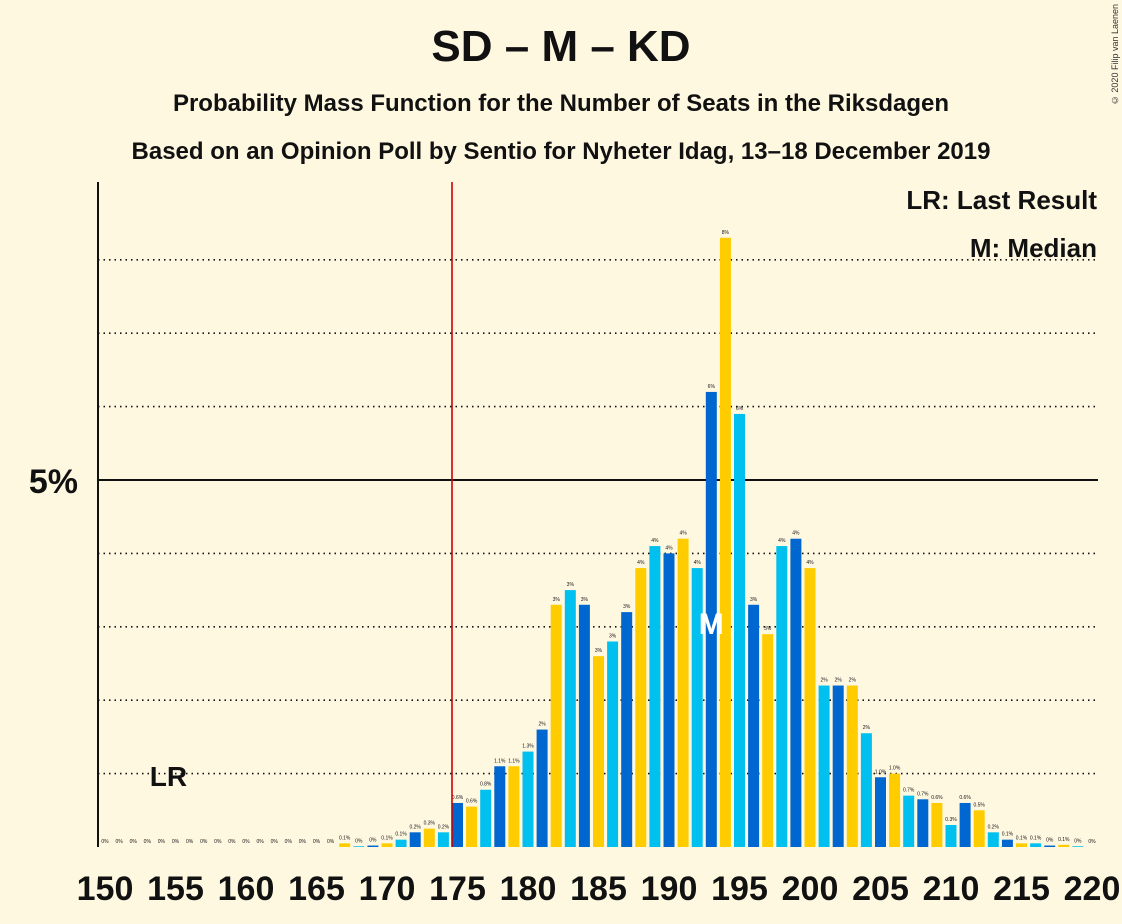  What do you see at coordinates (1036, 838) in the screenshot?
I see `data-label-seat-216: 0.1%` at bounding box center [1036, 838].